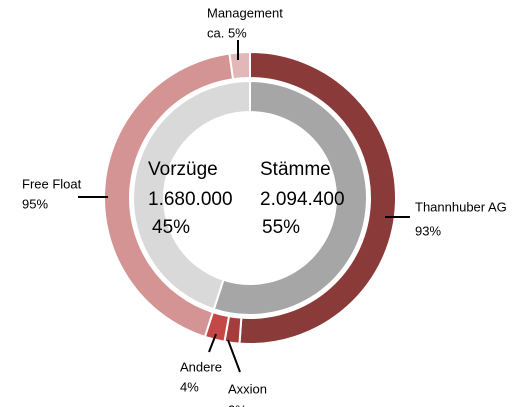 The height and width of the screenshot is (407, 532). Describe the element at coordinates (428, 230) in the screenshot. I see `segment-value: 93%` at that location.